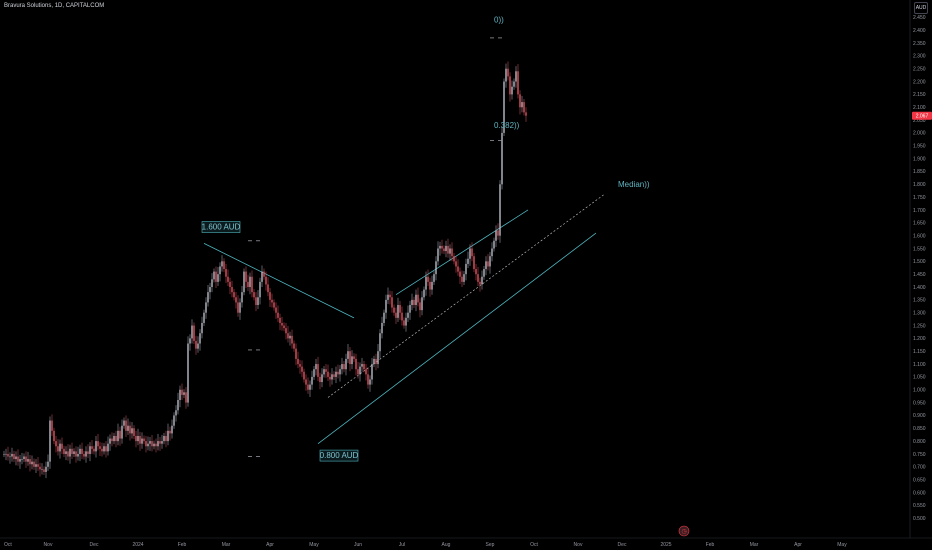 This screenshot has width=932, height=550. I want to click on y-tick-label: 2.350, so click(919, 44).